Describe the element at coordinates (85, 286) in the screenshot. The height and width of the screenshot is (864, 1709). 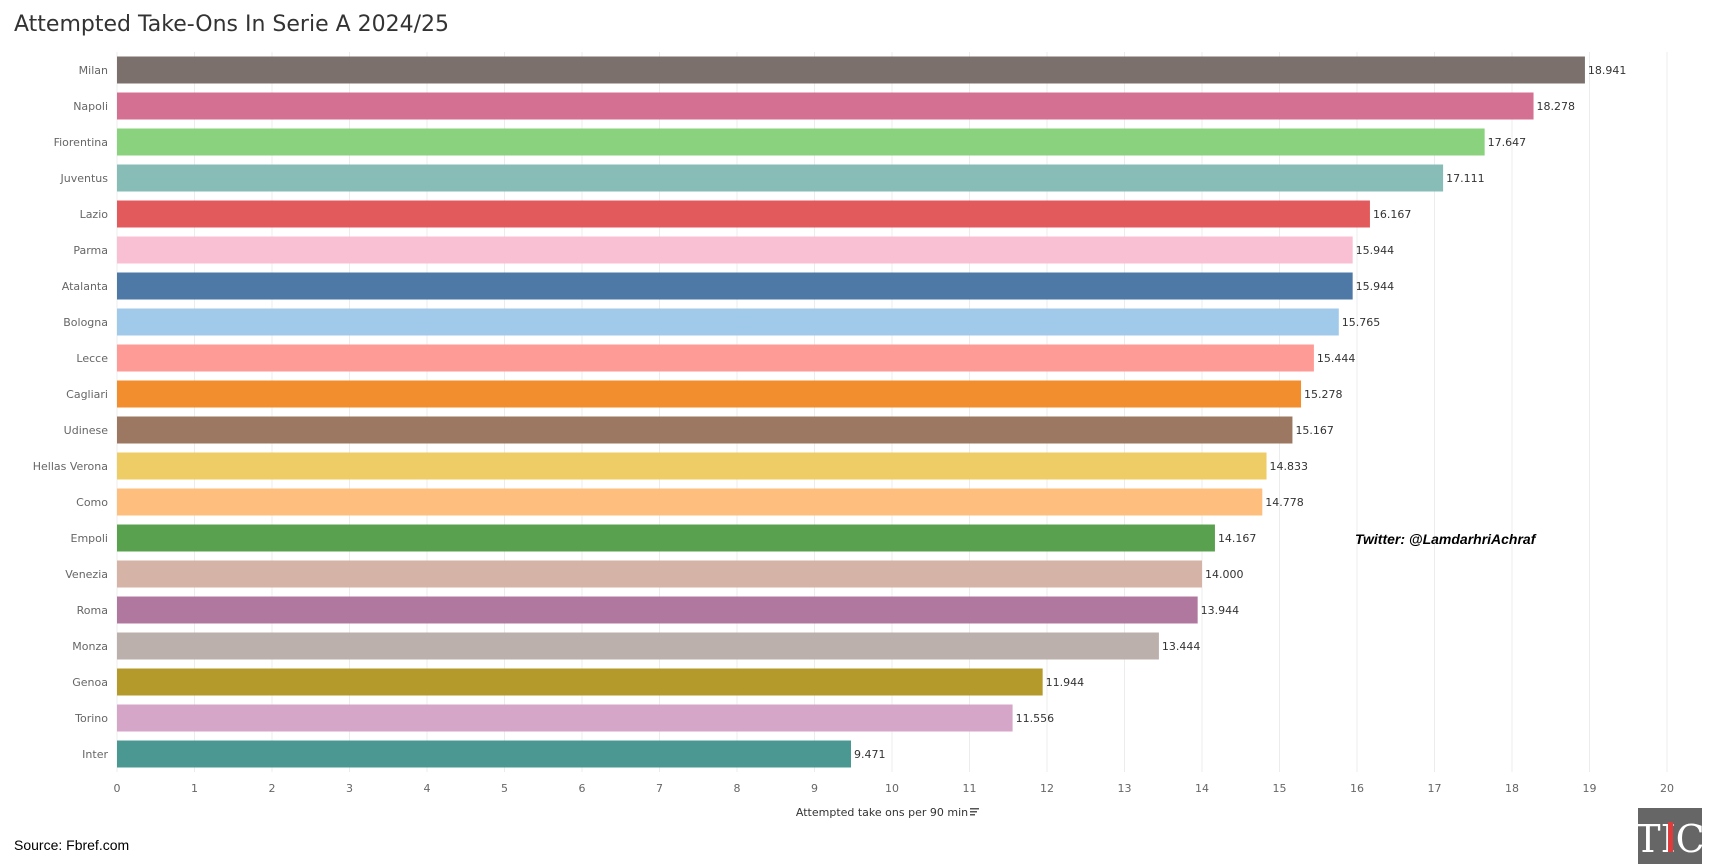
I see `category-label: Atalanta` at that location.